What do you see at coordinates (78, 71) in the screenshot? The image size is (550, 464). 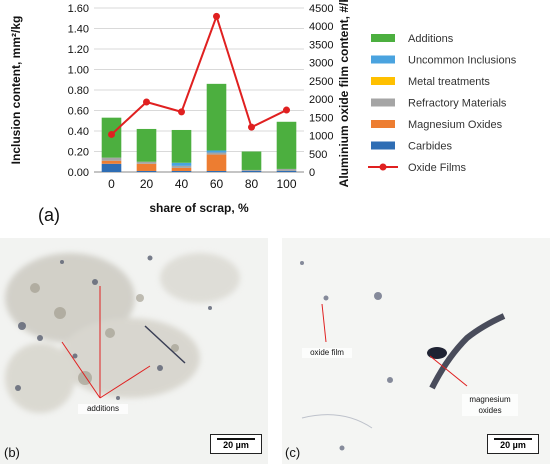 I see `y-tick-label: 1.00` at bounding box center [78, 71].